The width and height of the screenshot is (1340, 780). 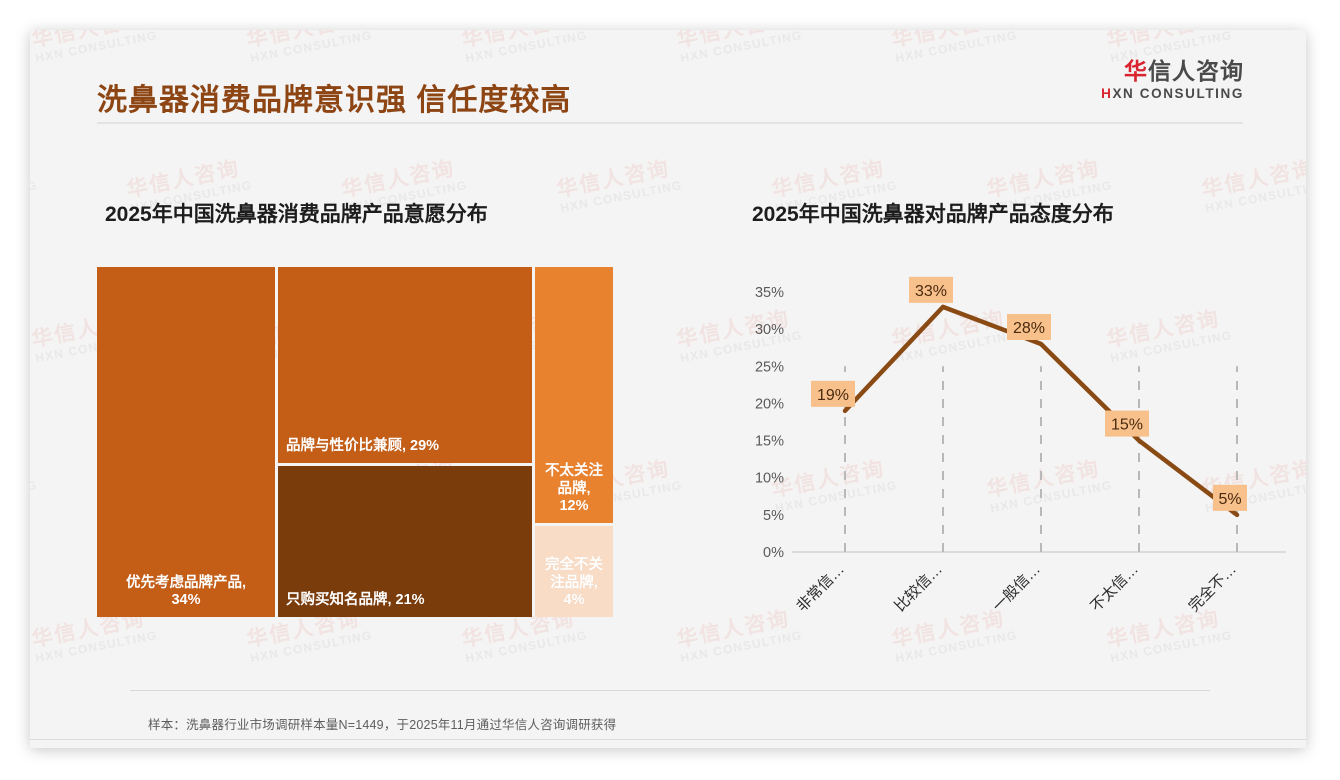 What do you see at coordinates (769, 367) in the screenshot?
I see `y-axis-tick-label: 25%` at bounding box center [769, 367].